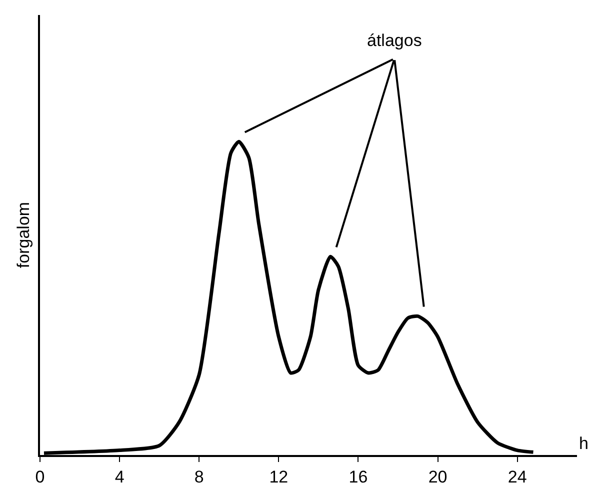  What do you see at coordinates (394, 40) in the screenshot?
I see `text: átlagos` at bounding box center [394, 40].